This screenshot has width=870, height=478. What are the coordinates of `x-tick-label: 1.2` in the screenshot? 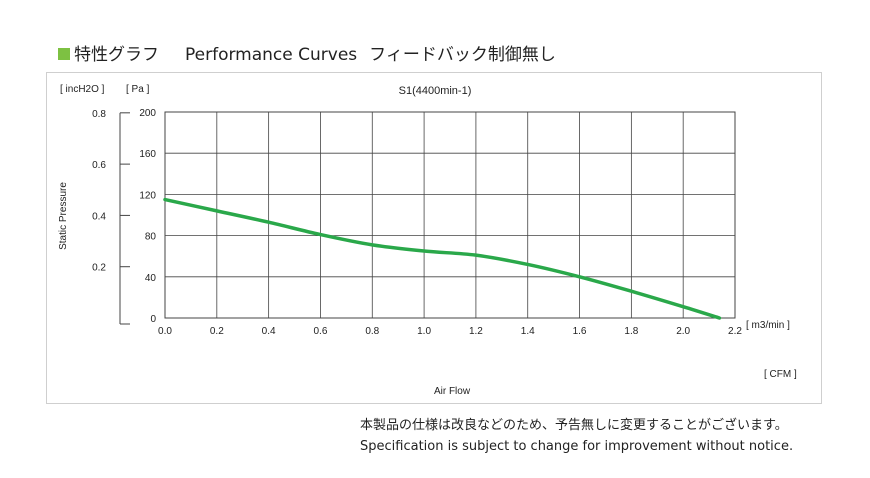 It's located at (476, 331).